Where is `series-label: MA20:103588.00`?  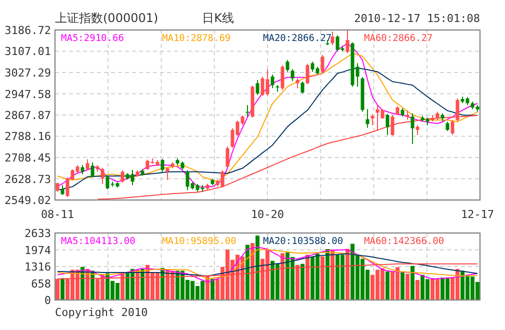
series-label: MA20:103588.00 is located at coordinates (303, 241).